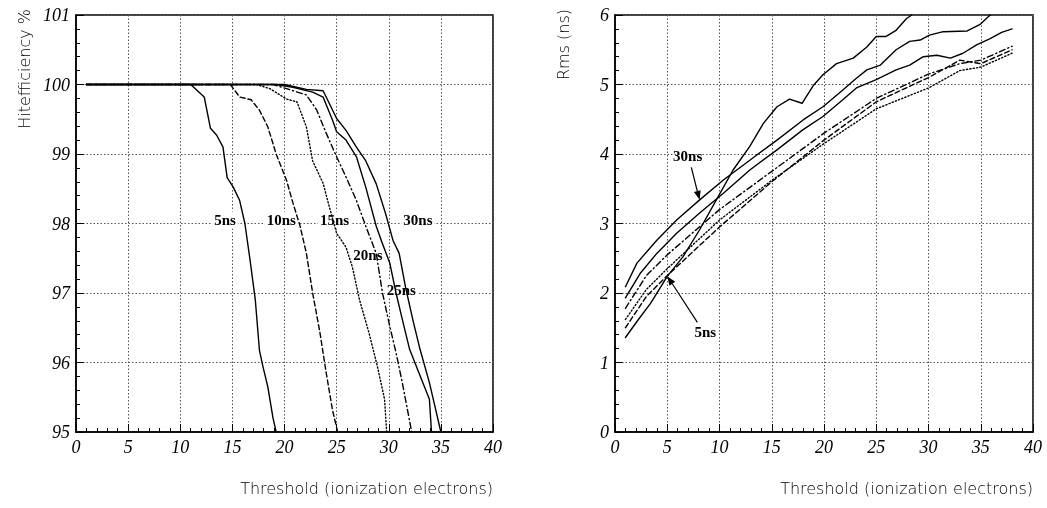  I want to click on y-tick-label: 99, so click(61, 154).